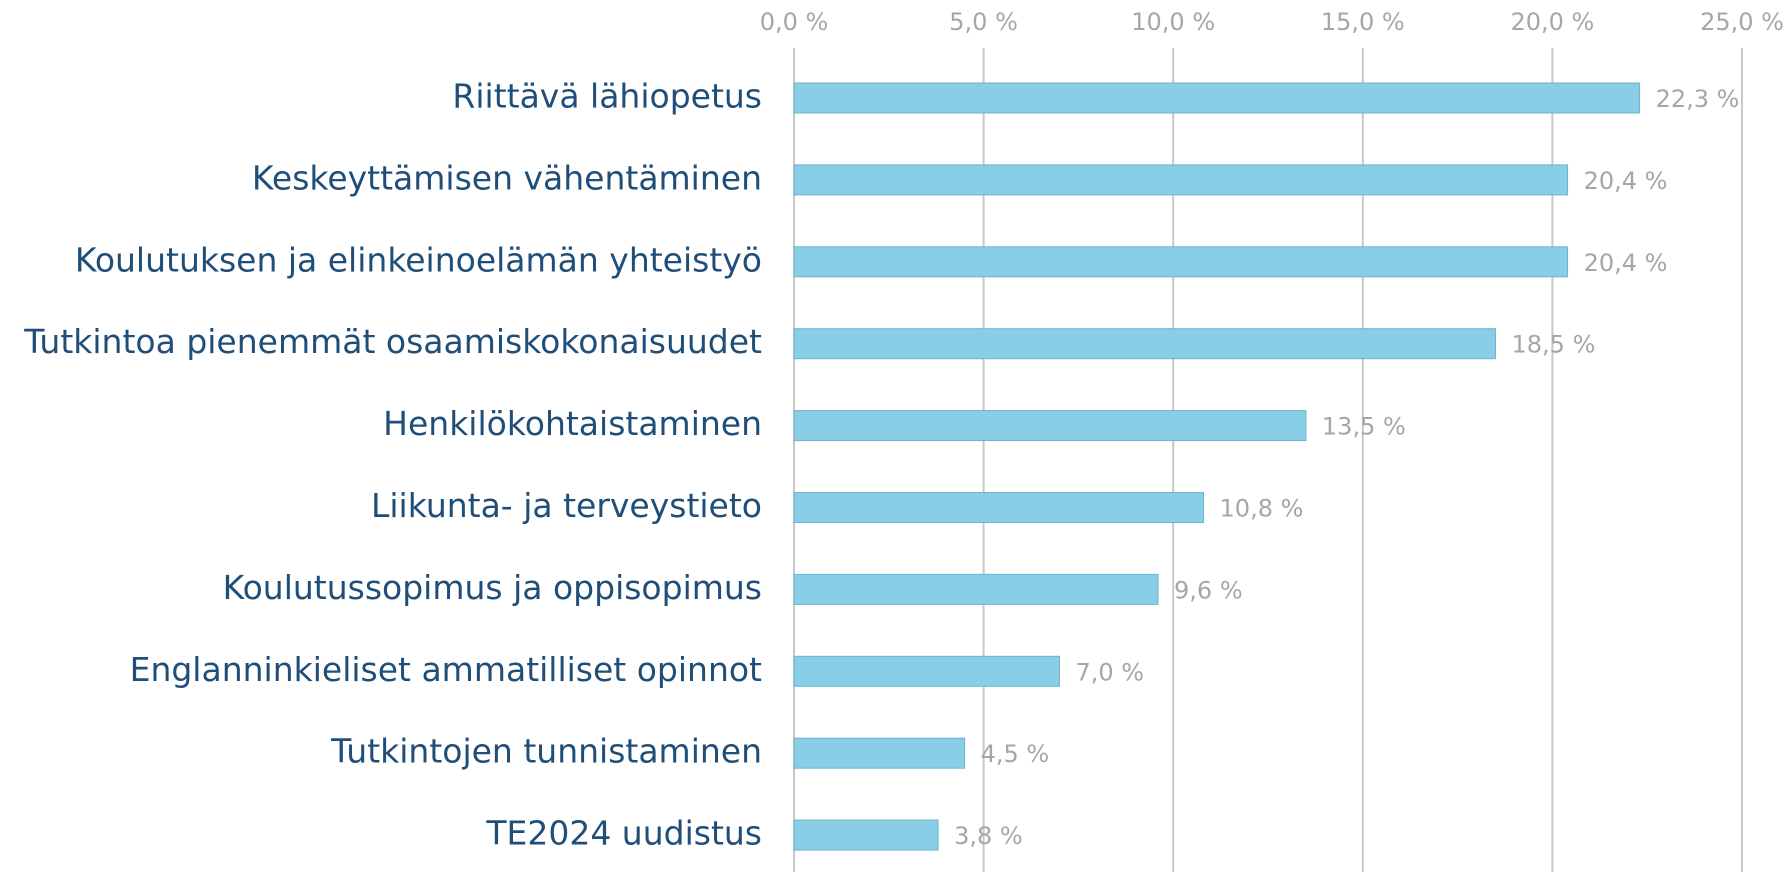 This screenshot has height=873, width=1788. I want to click on x-tick-label: 20,0 %, so click(1552, 22).